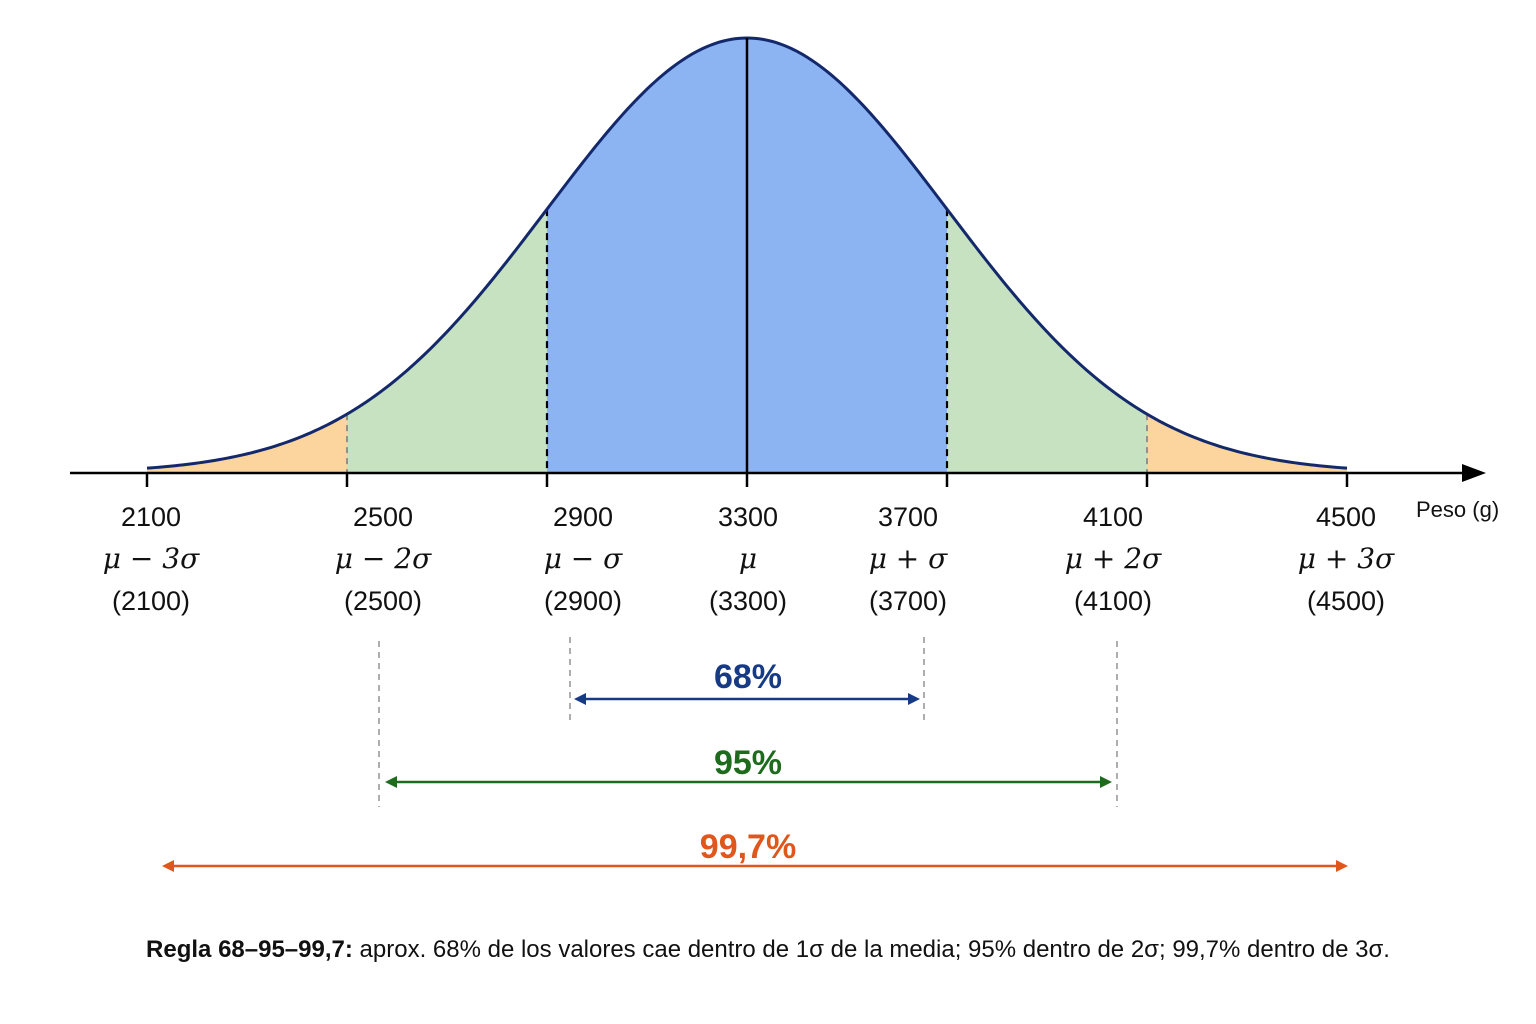 This screenshot has height=1024, width=1536. What do you see at coordinates (748, 517) in the screenshot?
I see `tick-value-3300: 3300` at bounding box center [748, 517].